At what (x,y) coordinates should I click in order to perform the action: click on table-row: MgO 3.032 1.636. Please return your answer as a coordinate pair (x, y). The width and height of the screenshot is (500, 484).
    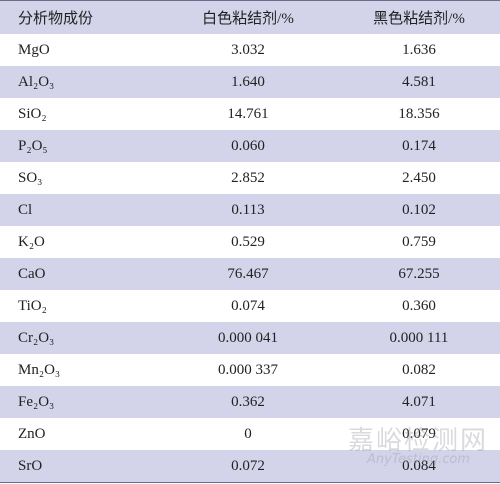
    Looking at the image, I should click on (250, 50).